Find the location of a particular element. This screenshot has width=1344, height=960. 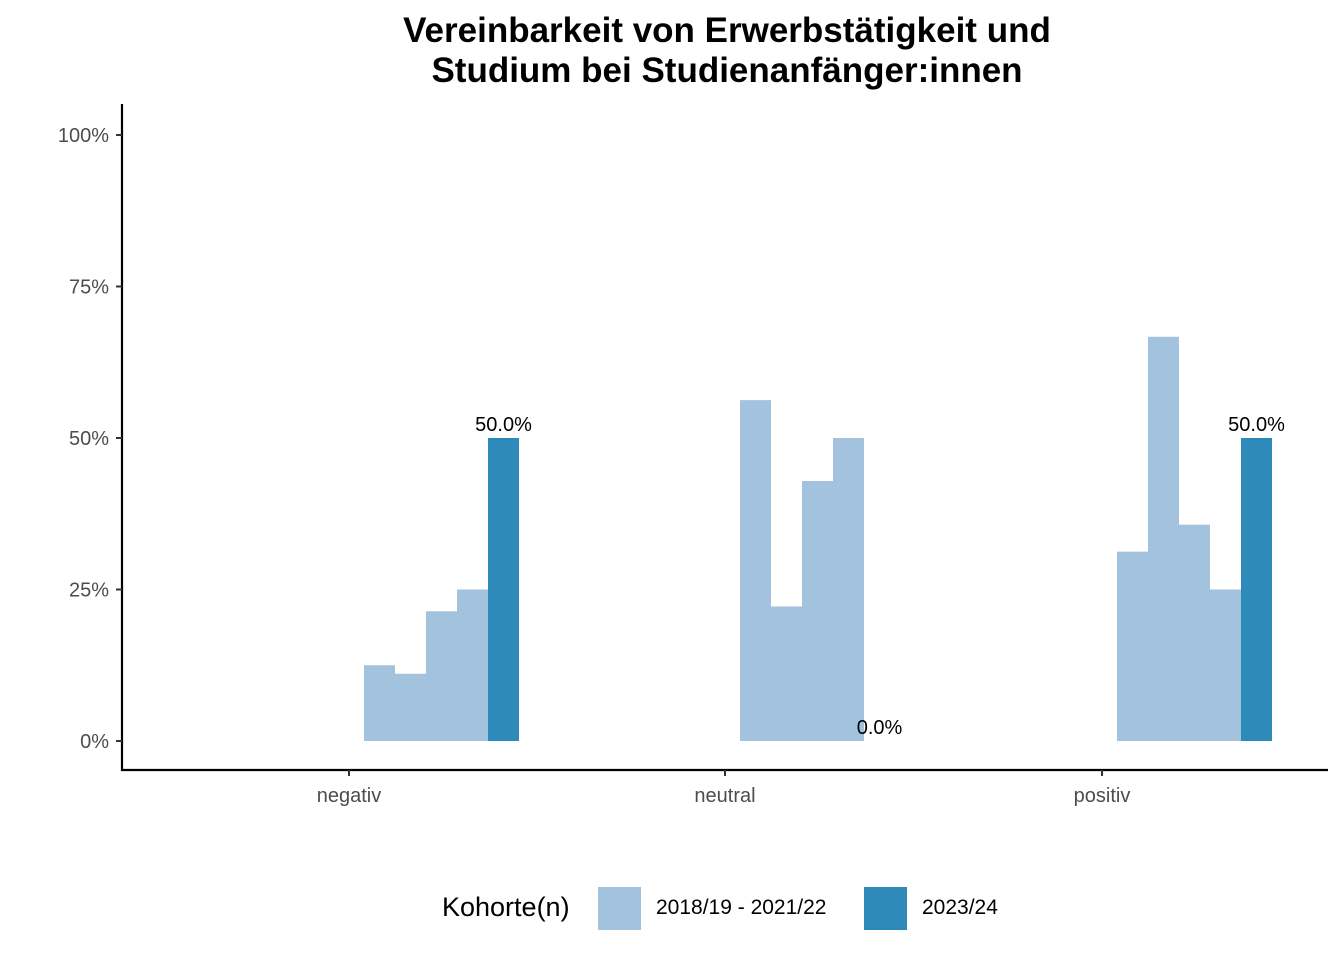

x-tick-label-negativ: negativ is located at coordinates (349, 796).